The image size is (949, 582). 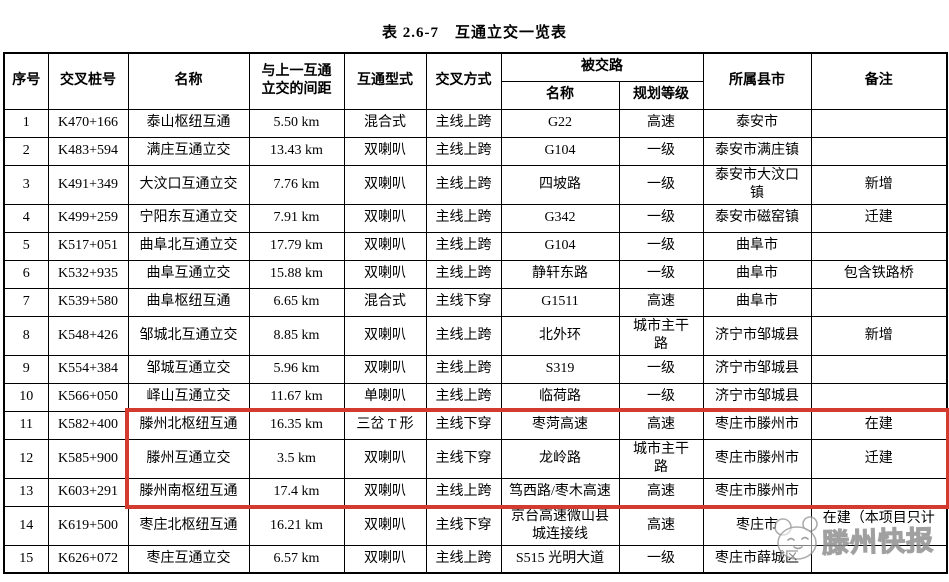 What do you see at coordinates (296, 302) in the screenshot?
I see `cell-spacing: 6.65 km` at bounding box center [296, 302].